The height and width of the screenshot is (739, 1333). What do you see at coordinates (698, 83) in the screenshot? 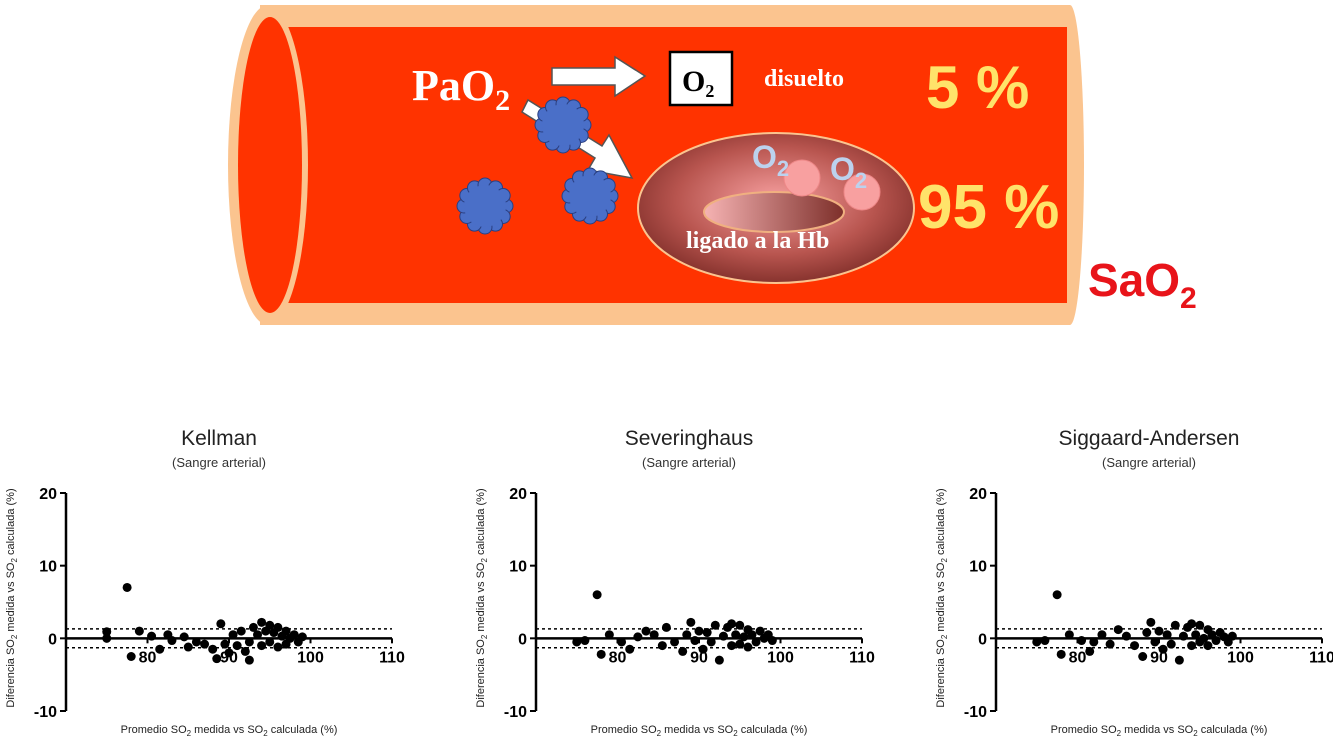
I see `svg-text: O2` at bounding box center [698, 83].